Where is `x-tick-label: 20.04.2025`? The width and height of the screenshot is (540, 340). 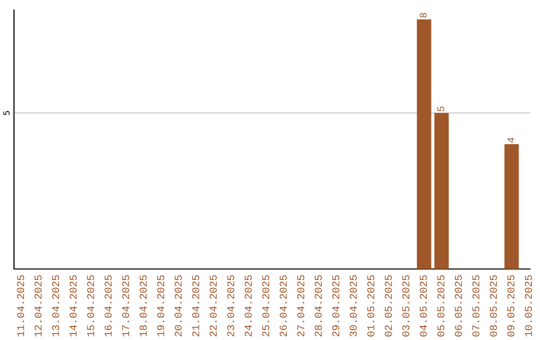 x-tick-label: 20.04.2025 is located at coordinates (178, 305).